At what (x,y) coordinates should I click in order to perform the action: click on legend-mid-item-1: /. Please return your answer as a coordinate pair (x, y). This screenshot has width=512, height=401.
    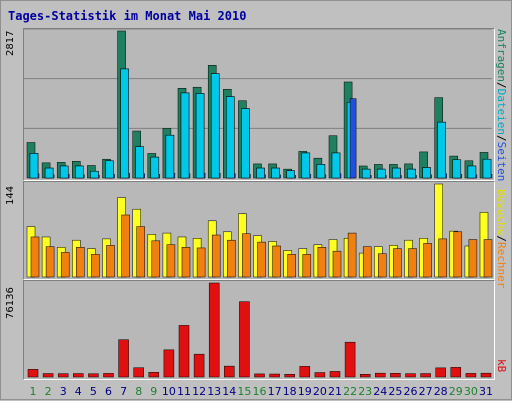
    Looking at the image, I should click on (501, 238).